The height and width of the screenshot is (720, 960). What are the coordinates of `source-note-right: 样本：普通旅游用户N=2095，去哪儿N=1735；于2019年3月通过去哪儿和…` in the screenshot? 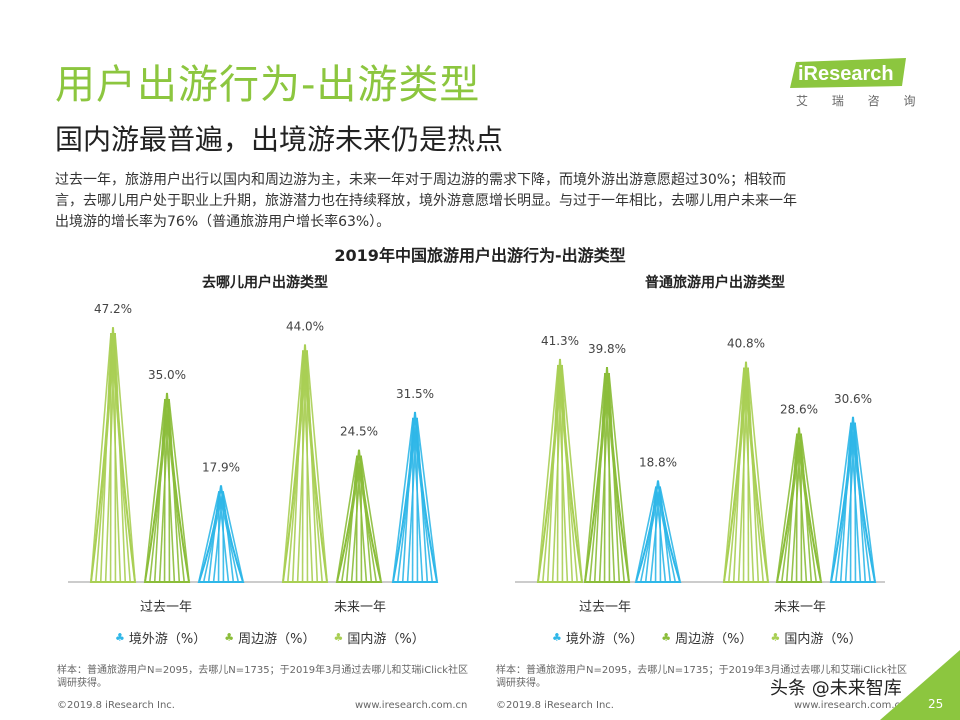 It's located at (702, 677).